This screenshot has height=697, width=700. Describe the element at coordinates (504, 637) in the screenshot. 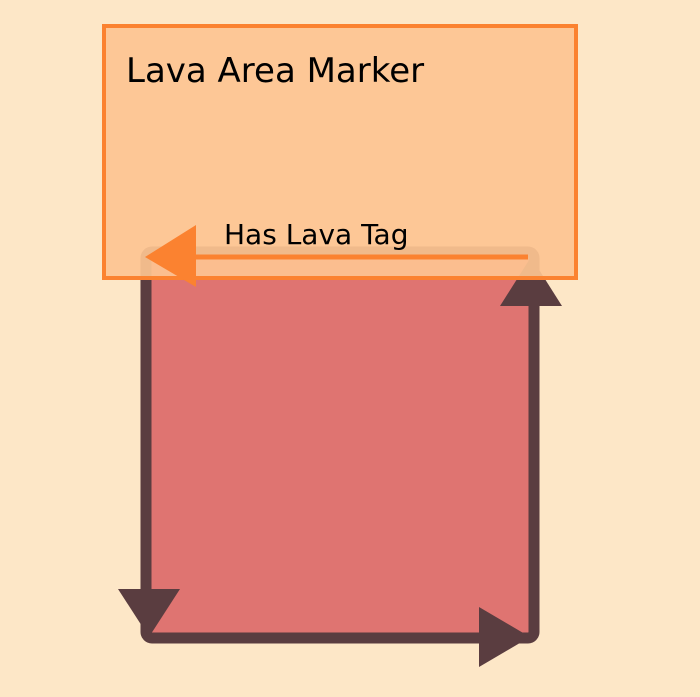

I see `arrow-right-icon` at that location.